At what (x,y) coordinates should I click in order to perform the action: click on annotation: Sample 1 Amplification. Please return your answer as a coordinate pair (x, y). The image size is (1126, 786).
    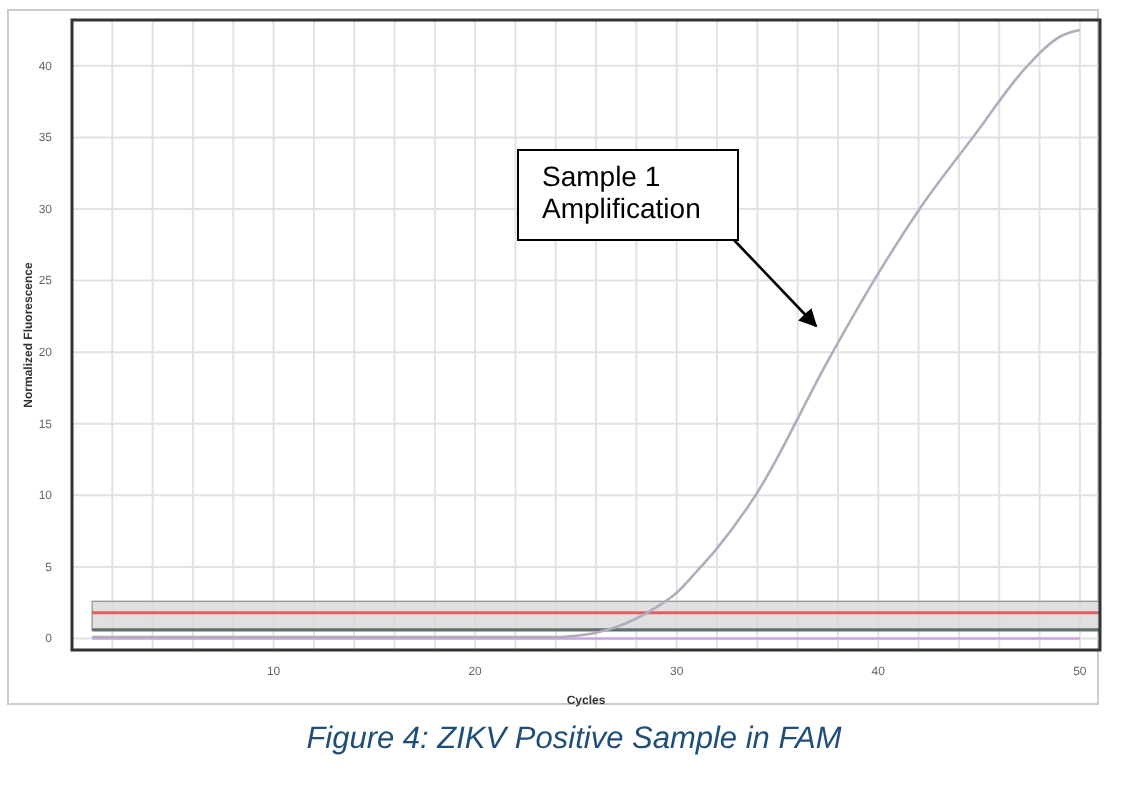
    Looking at the image, I should click on (621, 192).